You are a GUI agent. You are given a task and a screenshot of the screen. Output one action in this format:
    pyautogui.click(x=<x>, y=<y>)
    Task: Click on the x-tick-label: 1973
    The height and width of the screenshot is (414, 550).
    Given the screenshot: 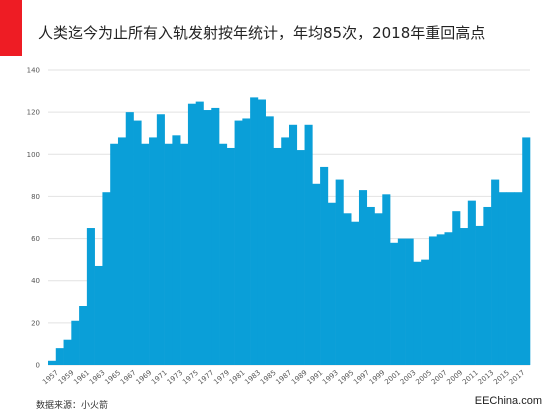 What is the action you would take?
    pyautogui.click(x=175, y=378)
    